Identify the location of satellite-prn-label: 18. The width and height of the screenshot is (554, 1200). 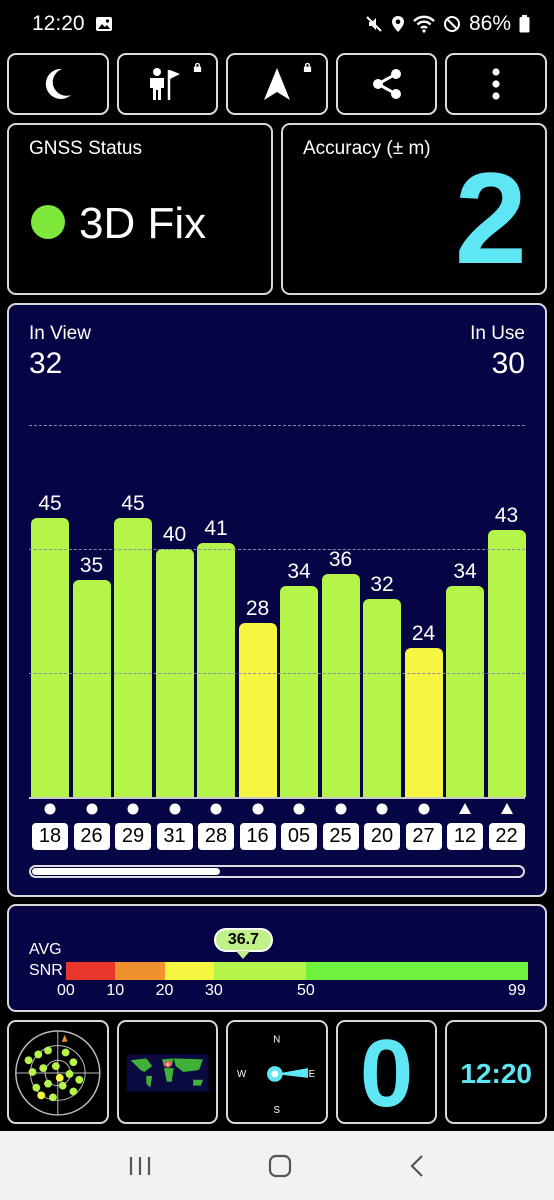
(50, 836).